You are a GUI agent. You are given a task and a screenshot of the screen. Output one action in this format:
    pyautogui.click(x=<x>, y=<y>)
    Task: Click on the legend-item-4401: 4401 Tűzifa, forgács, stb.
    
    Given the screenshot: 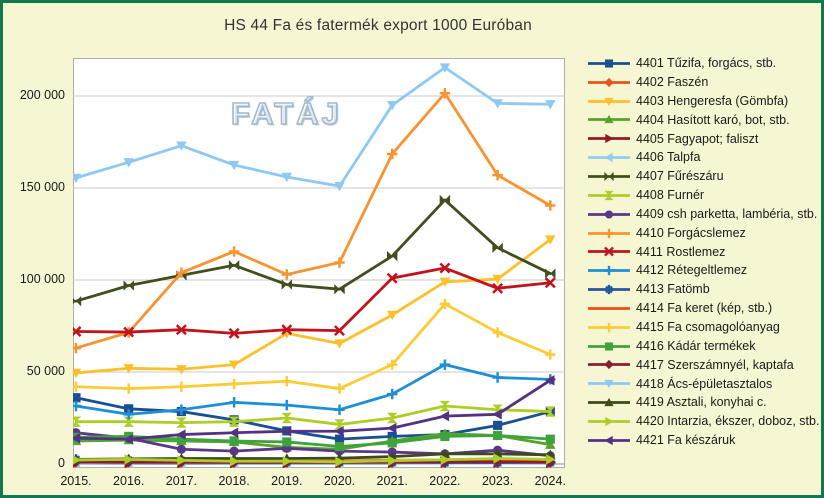 What is the action you would take?
    pyautogui.click(x=704, y=63)
    